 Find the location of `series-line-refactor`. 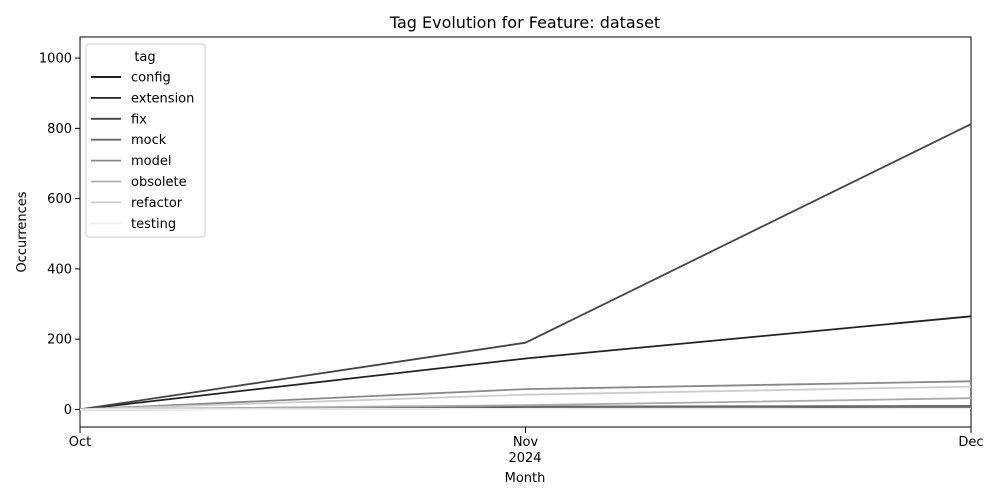

series-line-refactor is located at coordinates (525, 398).